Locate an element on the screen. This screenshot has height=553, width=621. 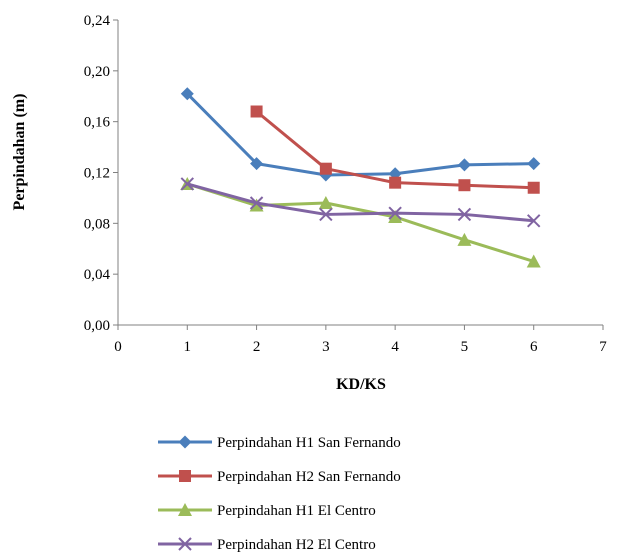
legend-entry: Perpindahan H1 El Centro is located at coordinates (267, 511).